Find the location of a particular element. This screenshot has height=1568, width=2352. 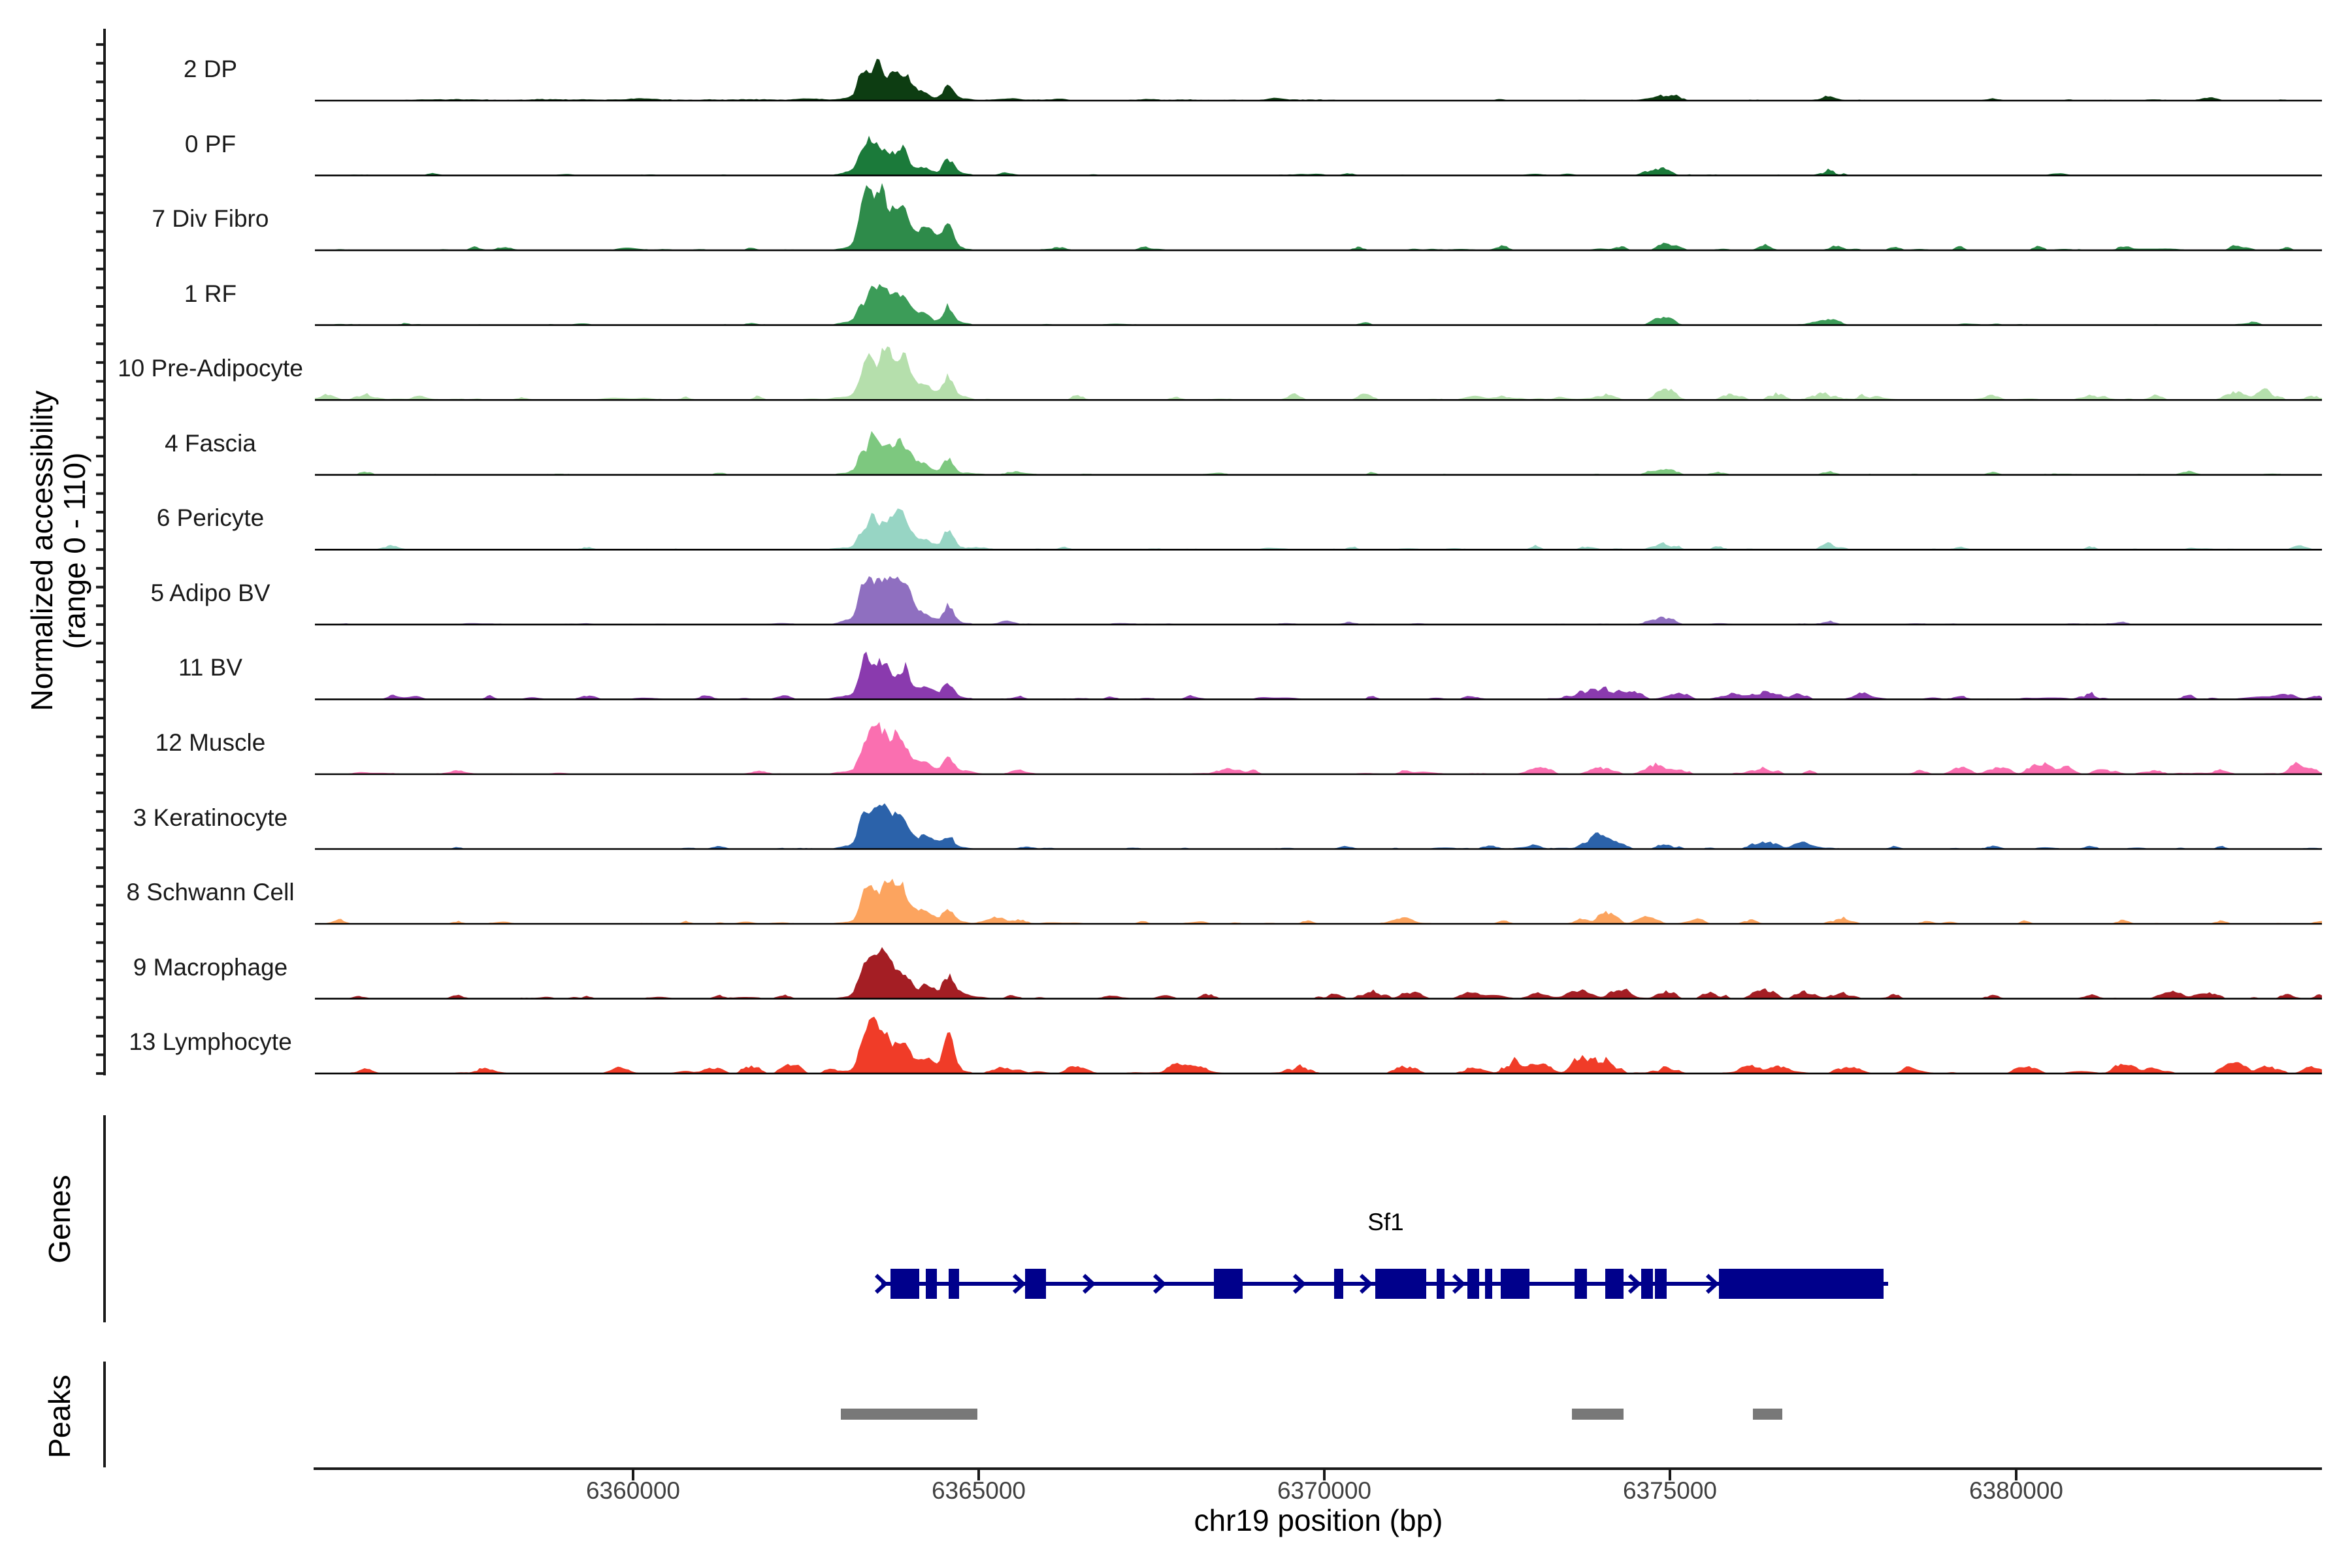

svg-text: Normalized accessibility is located at coordinates (42, 551).